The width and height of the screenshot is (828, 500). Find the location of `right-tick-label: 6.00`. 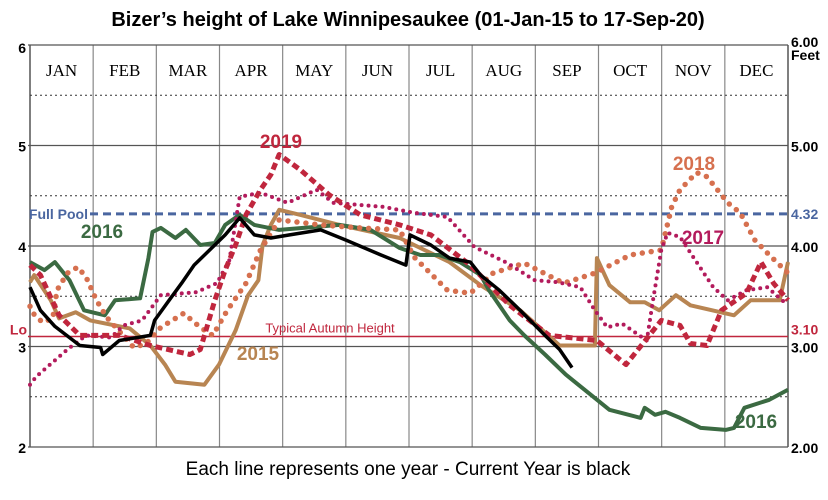

right-tick-label: 6.00 is located at coordinates (804, 42).